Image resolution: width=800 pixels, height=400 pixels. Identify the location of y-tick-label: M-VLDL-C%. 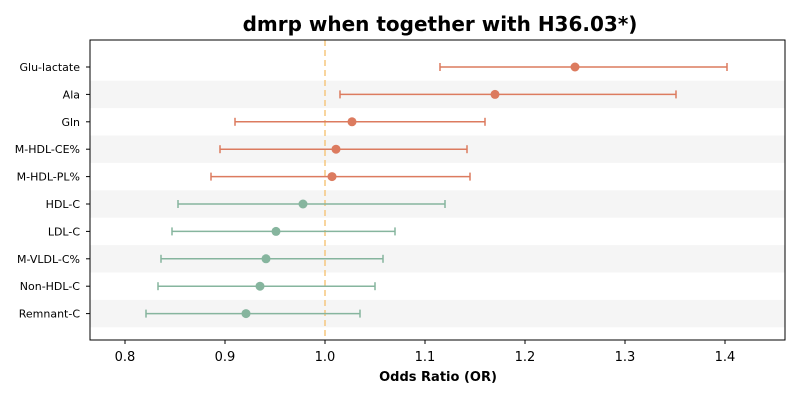
(48, 259).